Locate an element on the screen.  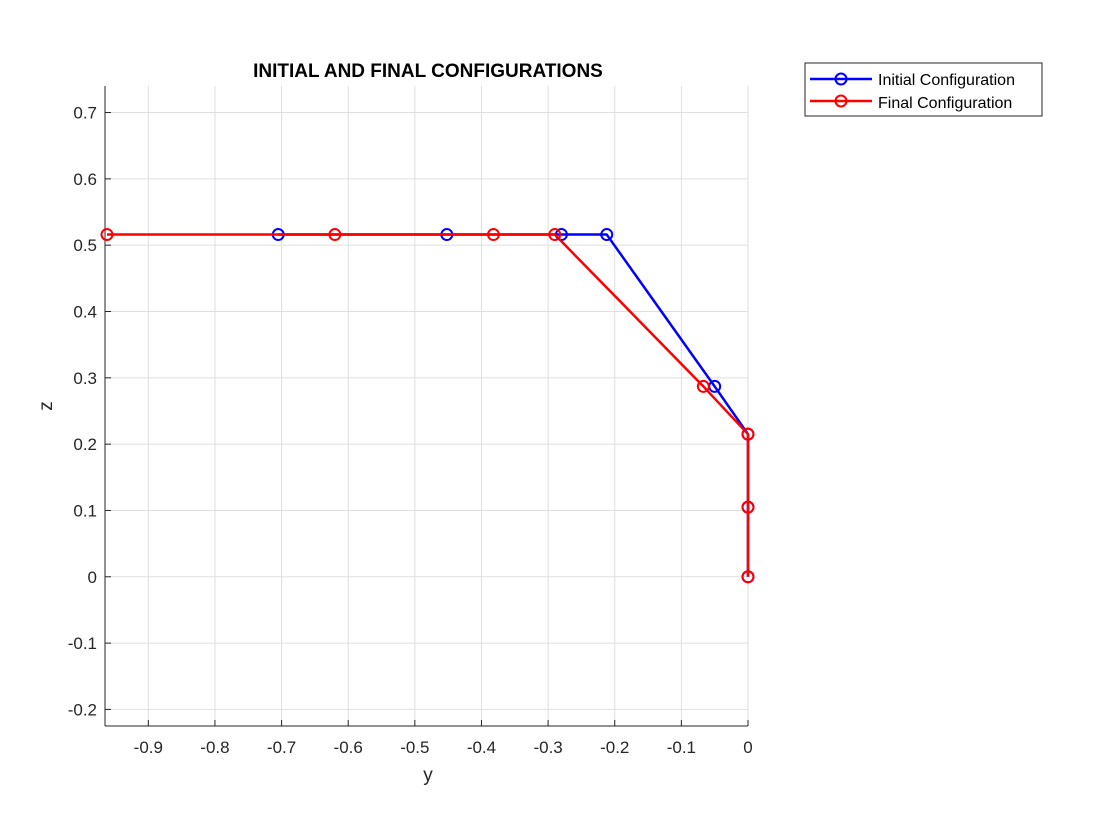
y-tick-label: 0.4 is located at coordinates (85, 311).